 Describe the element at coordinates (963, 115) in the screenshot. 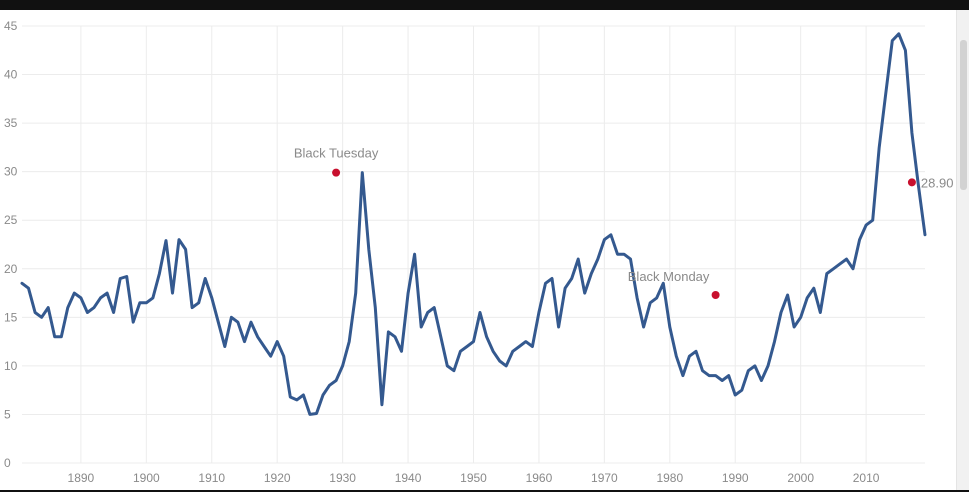

I see `scrollbar-thumb` at that location.